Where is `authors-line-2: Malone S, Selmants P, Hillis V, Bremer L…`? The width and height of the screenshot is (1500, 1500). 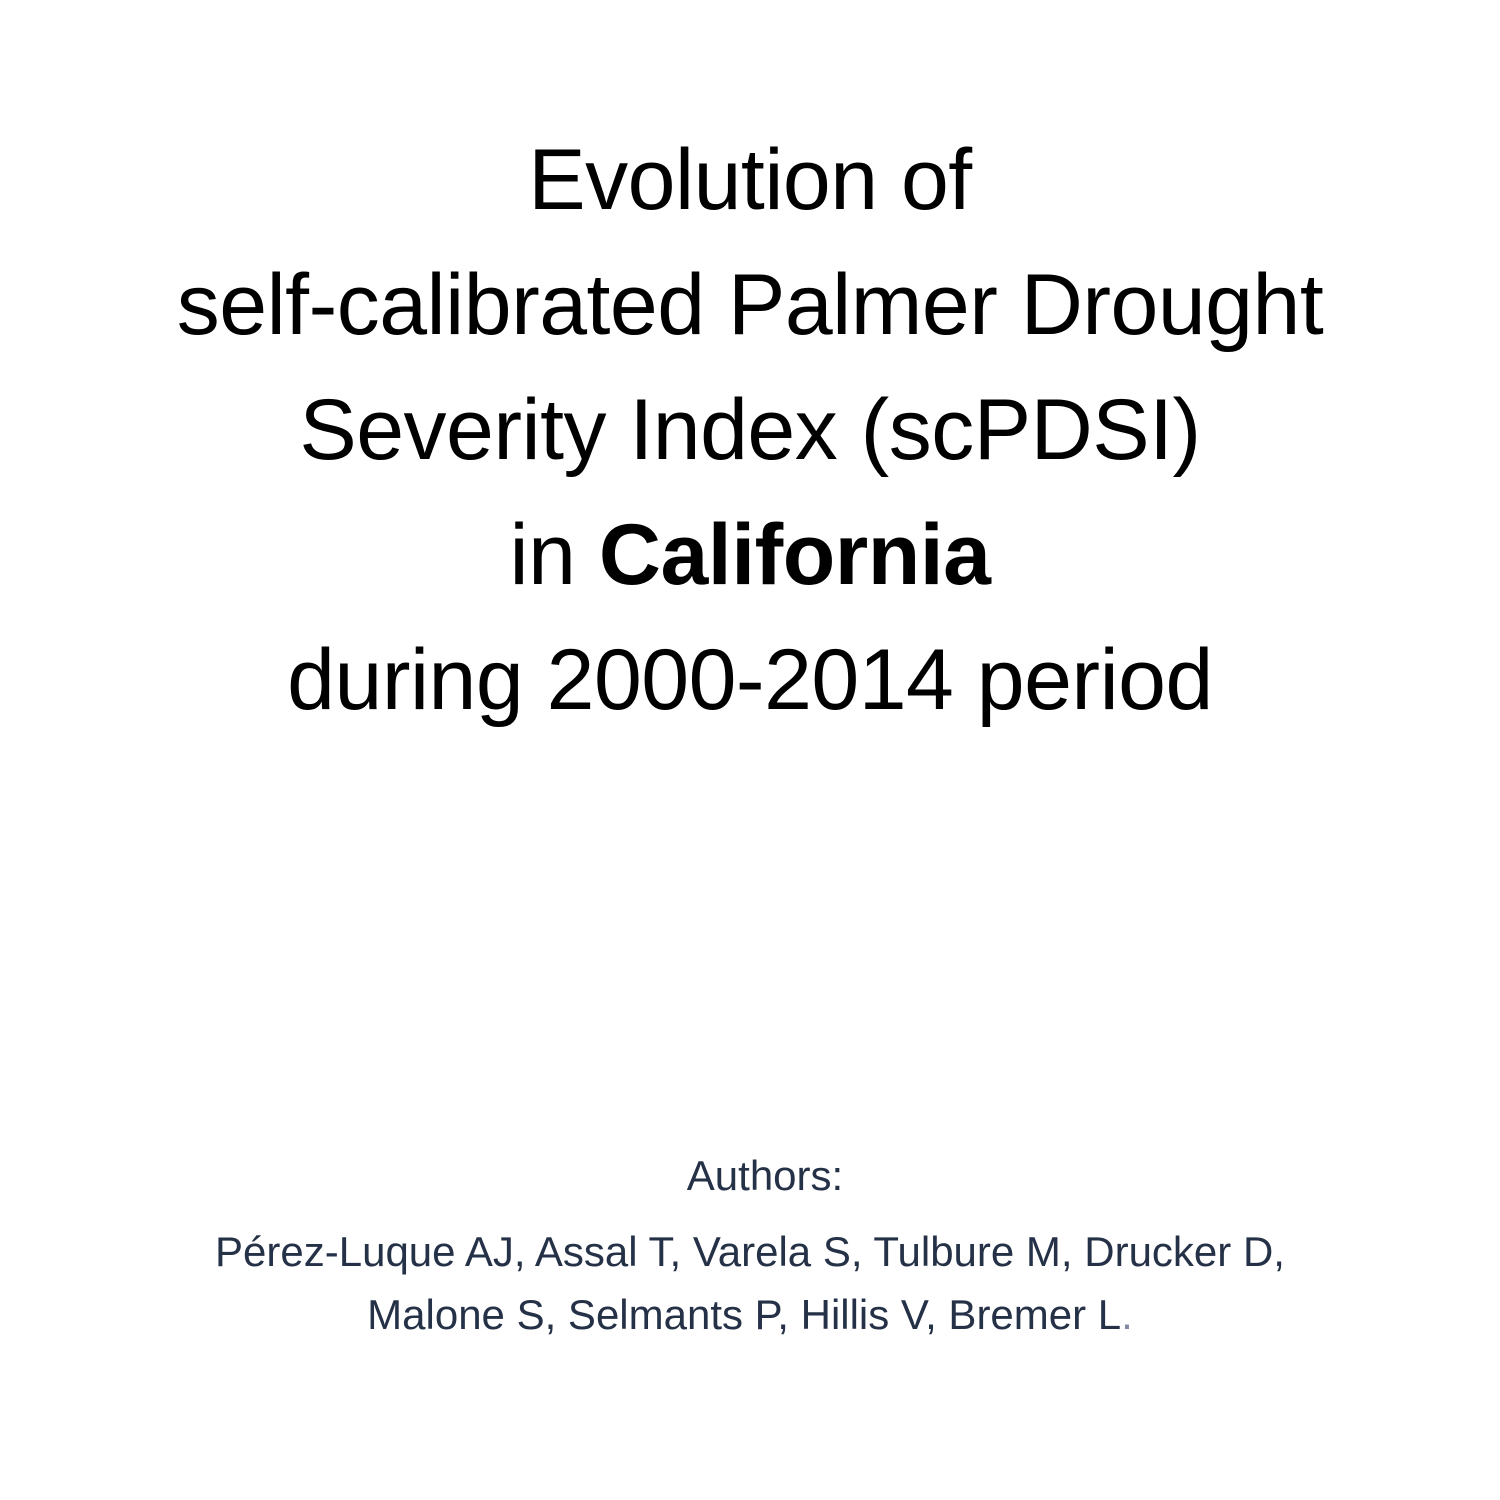
authors-line-2: Malone S, Selmants P, Hillis V, Bremer L… is located at coordinates (750, 1314).